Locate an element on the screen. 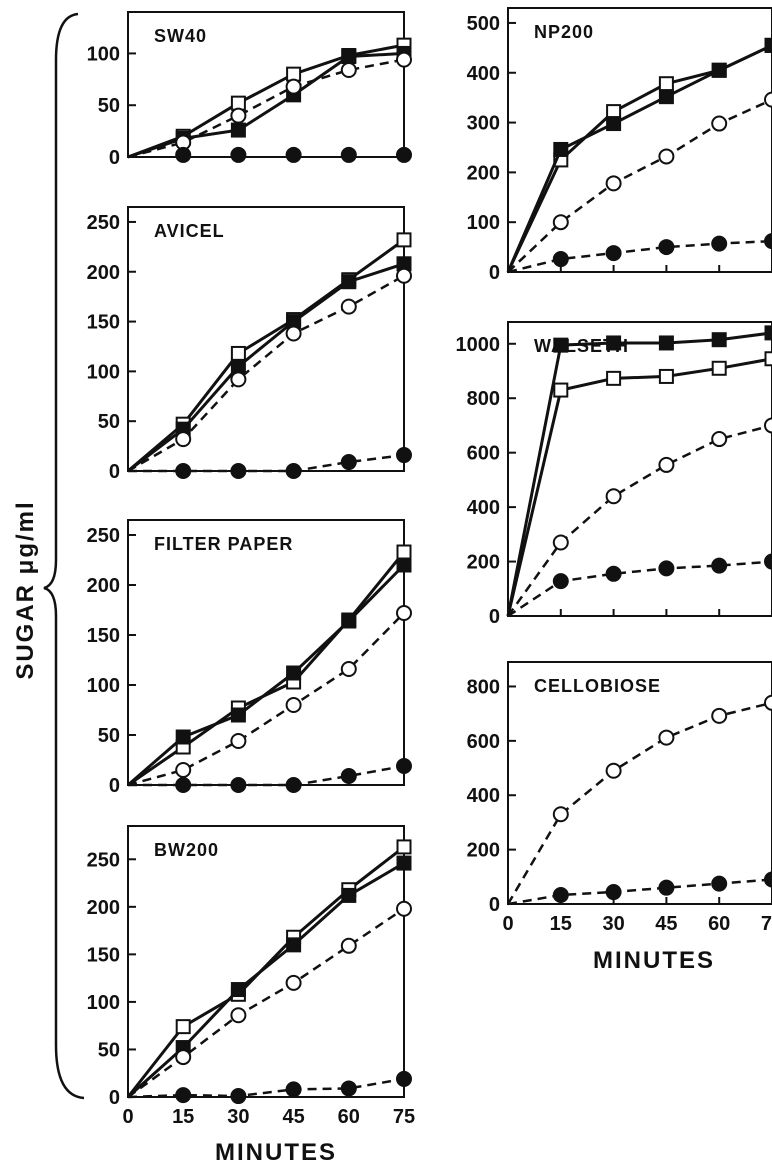 This screenshot has height=1170, width=772. y-tick-label: 300 is located at coordinates (483, 124).